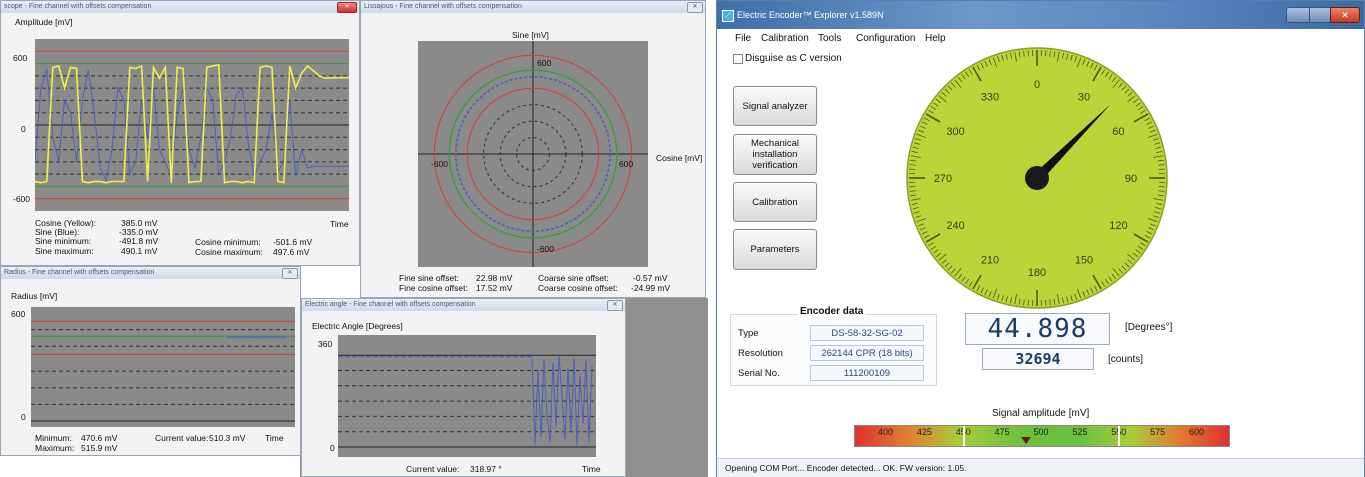 Image resolution: width=1365 pixels, height=477 pixels. What do you see at coordinates (1041, 413) in the screenshot?
I see `amplitude-title: Signal amplitude [mV]` at bounding box center [1041, 413].